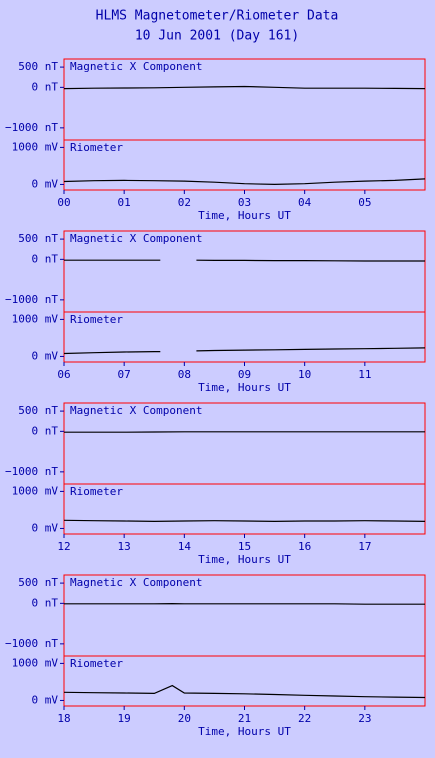 Image resolution: width=435 pixels, height=758 pixels. What do you see at coordinates (244, 202) in the screenshot?
I see `x-tick-label: 03` at bounding box center [244, 202].